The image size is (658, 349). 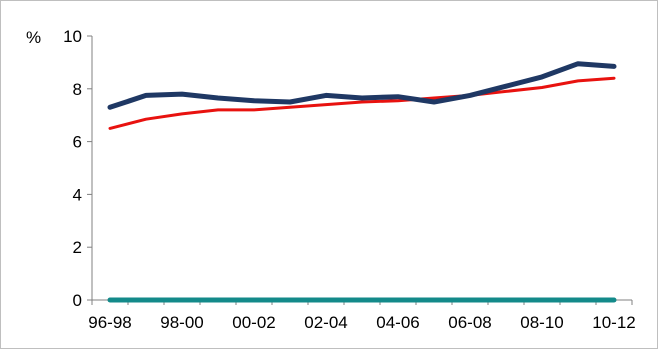 I want to click on y-tick-label: 10, so click(x=72, y=36).